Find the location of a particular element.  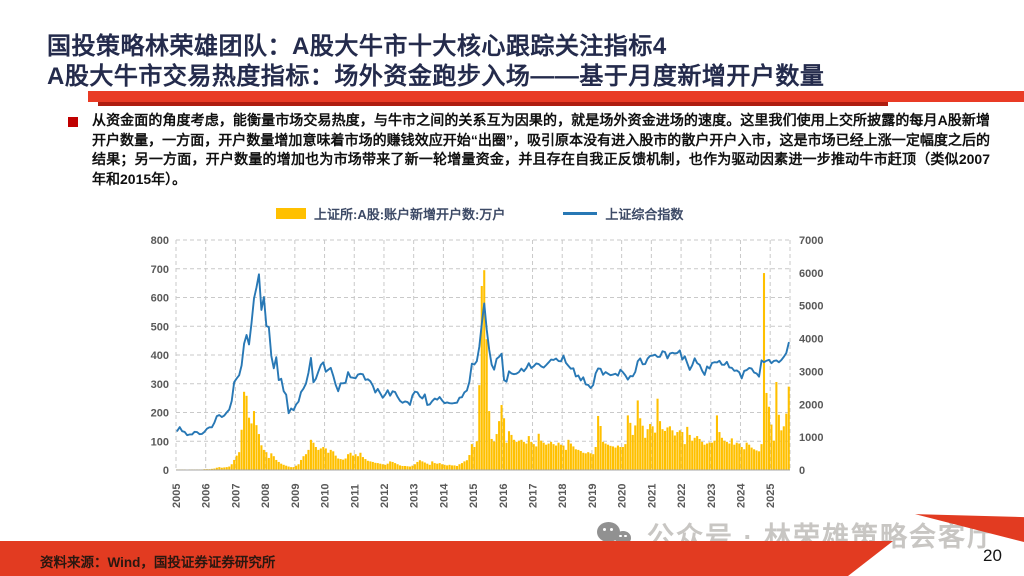

slide-title-line2: A股大牛市交易热度指标：场外资金跑步入场——基于月度新增开户数量 is located at coordinates (436, 76).